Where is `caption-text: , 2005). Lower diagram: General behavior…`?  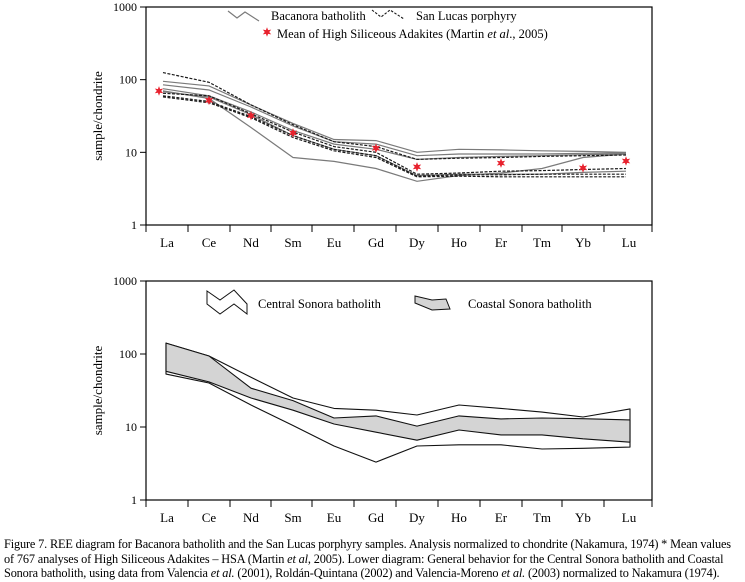
caption-text: , 2005). Lower diagram: General behavior… is located at coordinates (515, 558).